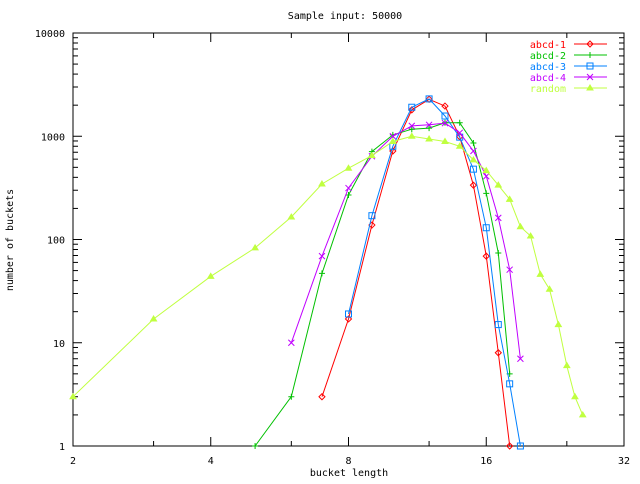  Describe the element at coordinates (59, 344) in the screenshot. I see `y-tick-label: 10` at that location.